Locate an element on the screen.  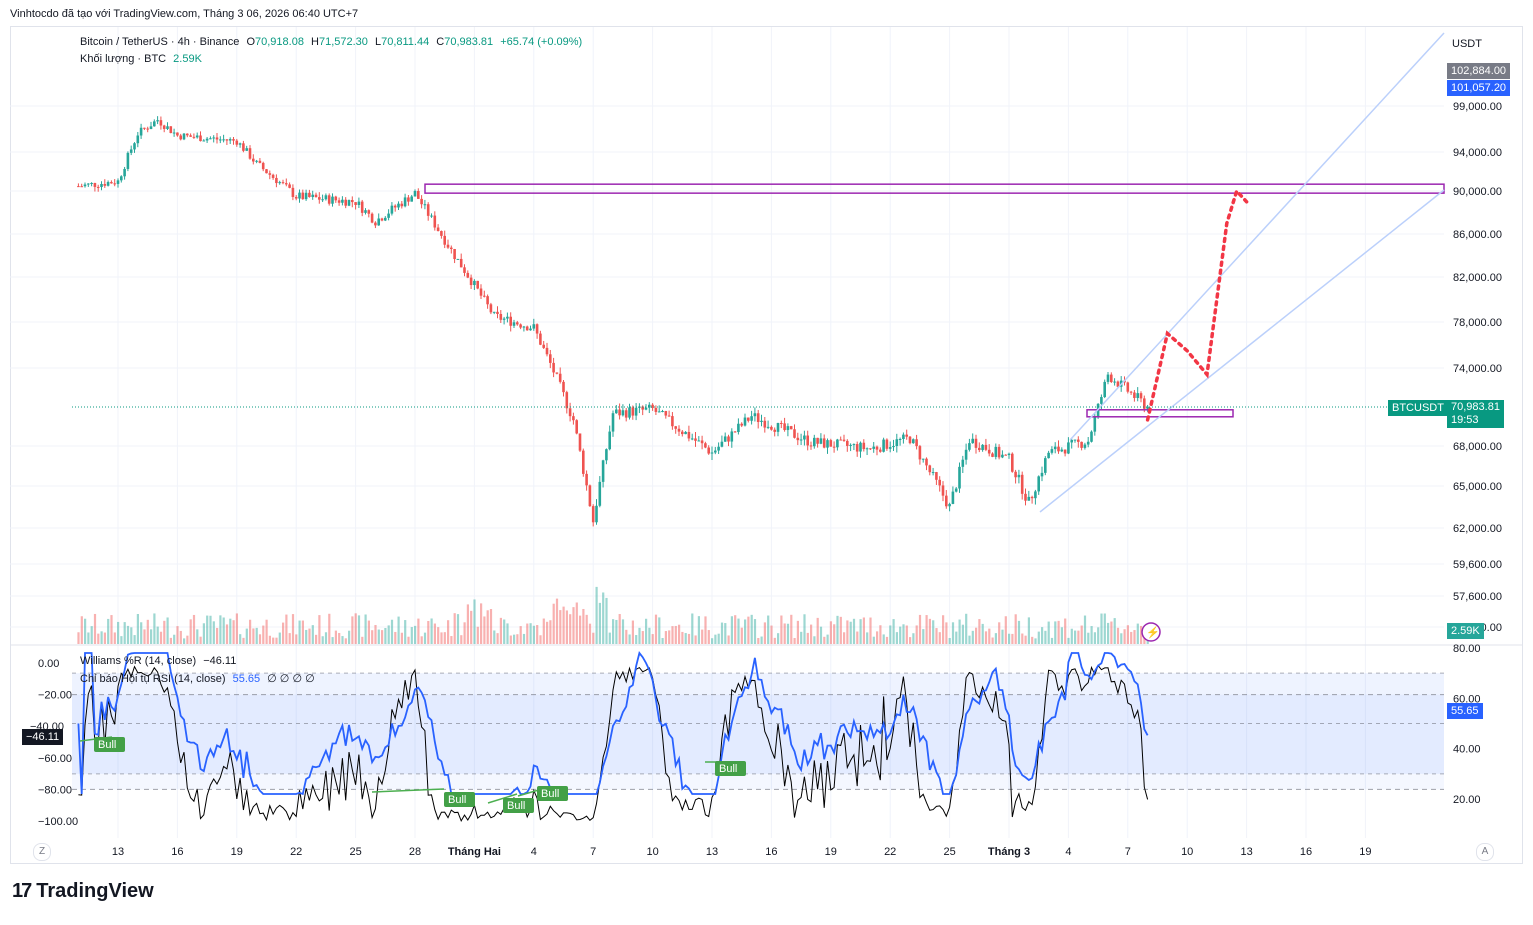
rsi-label: Chỉ báo Hội tụ RSI (14, close) is located at coordinates (153, 679).